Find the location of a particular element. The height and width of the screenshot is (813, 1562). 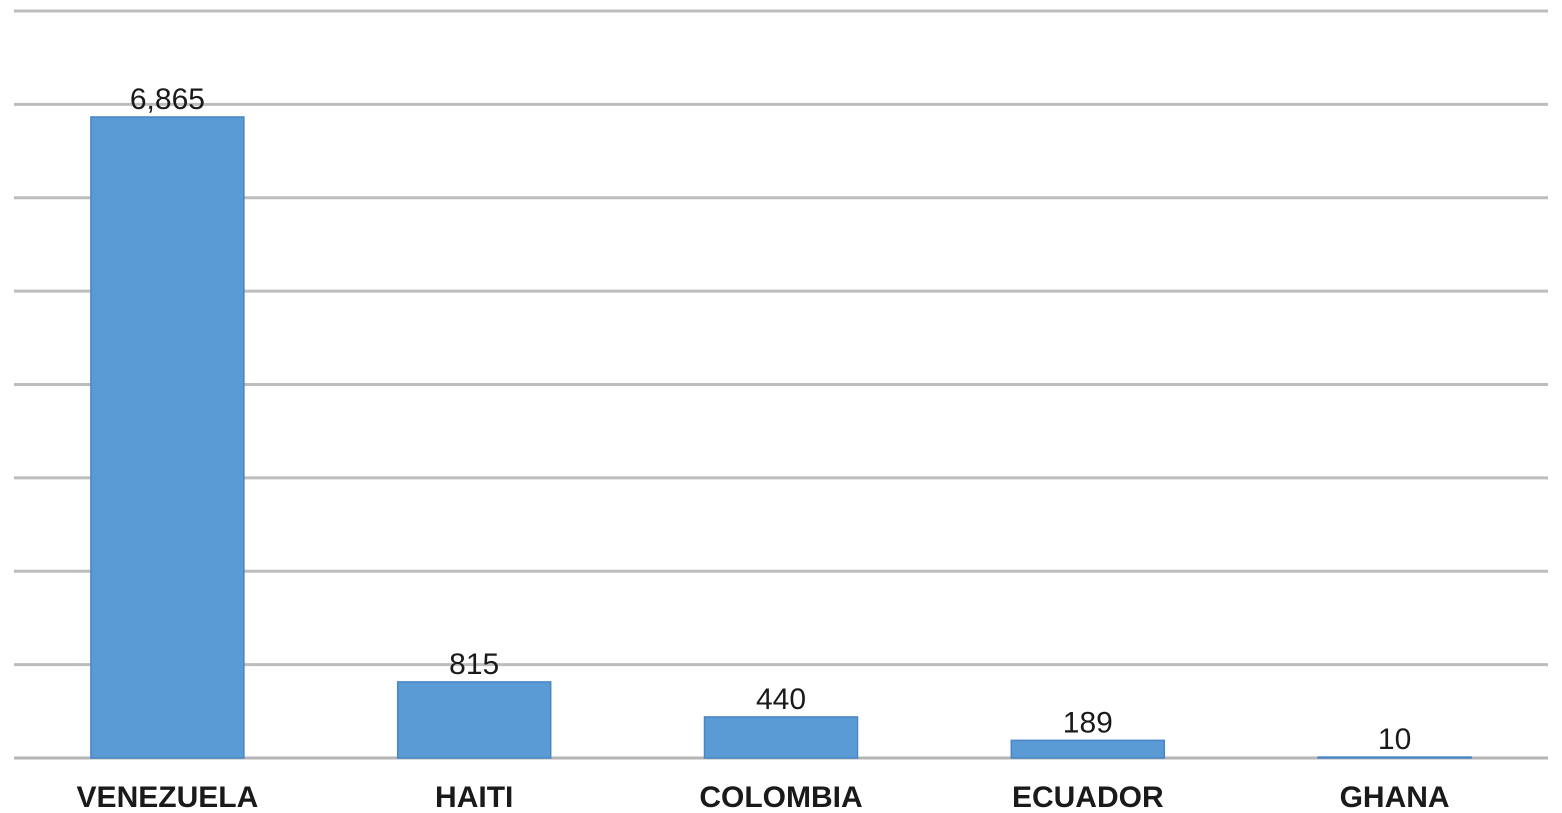

data-label-venezuela: 6,865 is located at coordinates (167, 99).